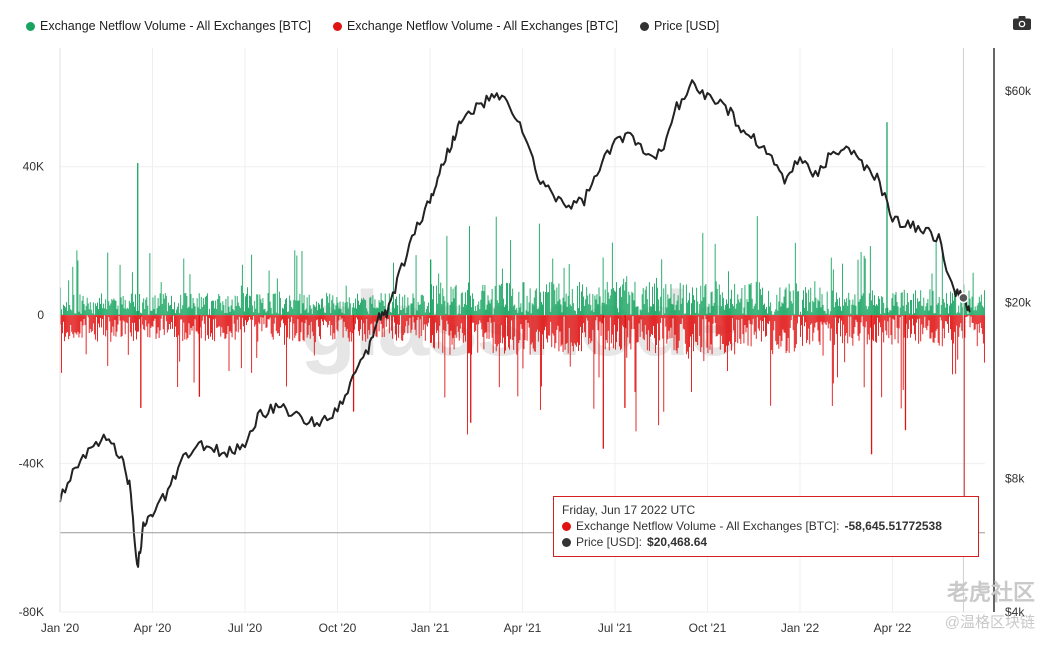 Image resolution: width=1049 pixels, height=646 pixels. Describe the element at coordinates (1022, 23) in the screenshot. I see `camera-icon` at that location.